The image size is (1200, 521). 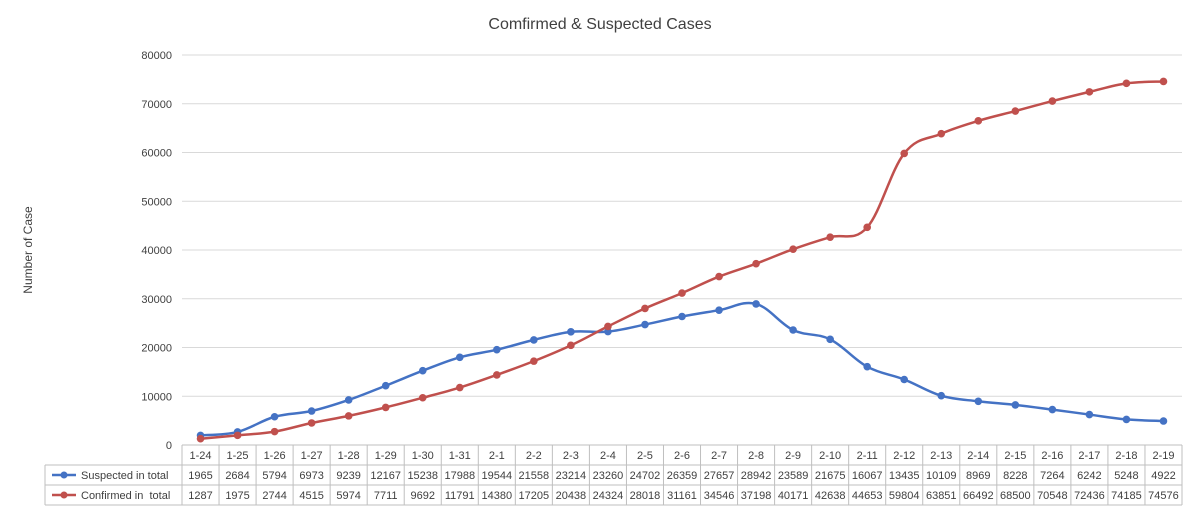 I want to click on x-tick-label: 2-19, so click(x=1163, y=456).